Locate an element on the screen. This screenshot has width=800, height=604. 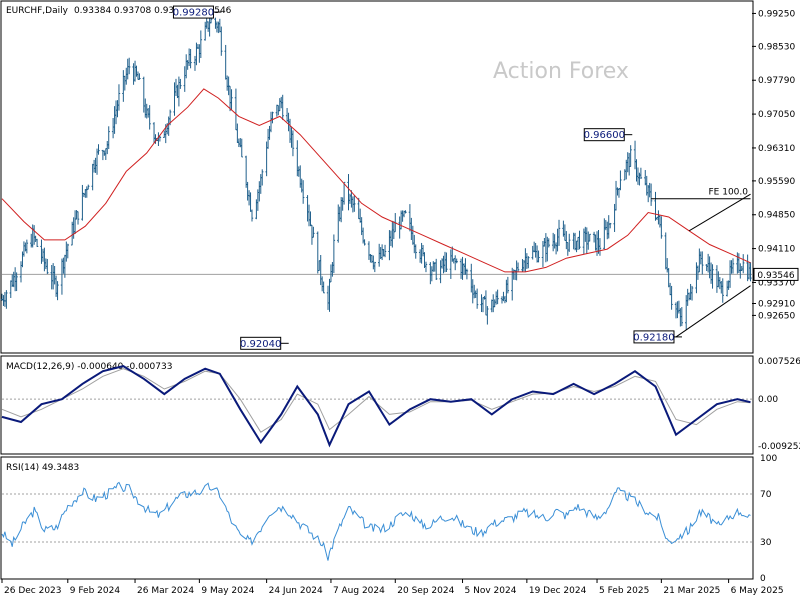
time-tick-label: 9 May 2024 is located at coordinates (227, 591).